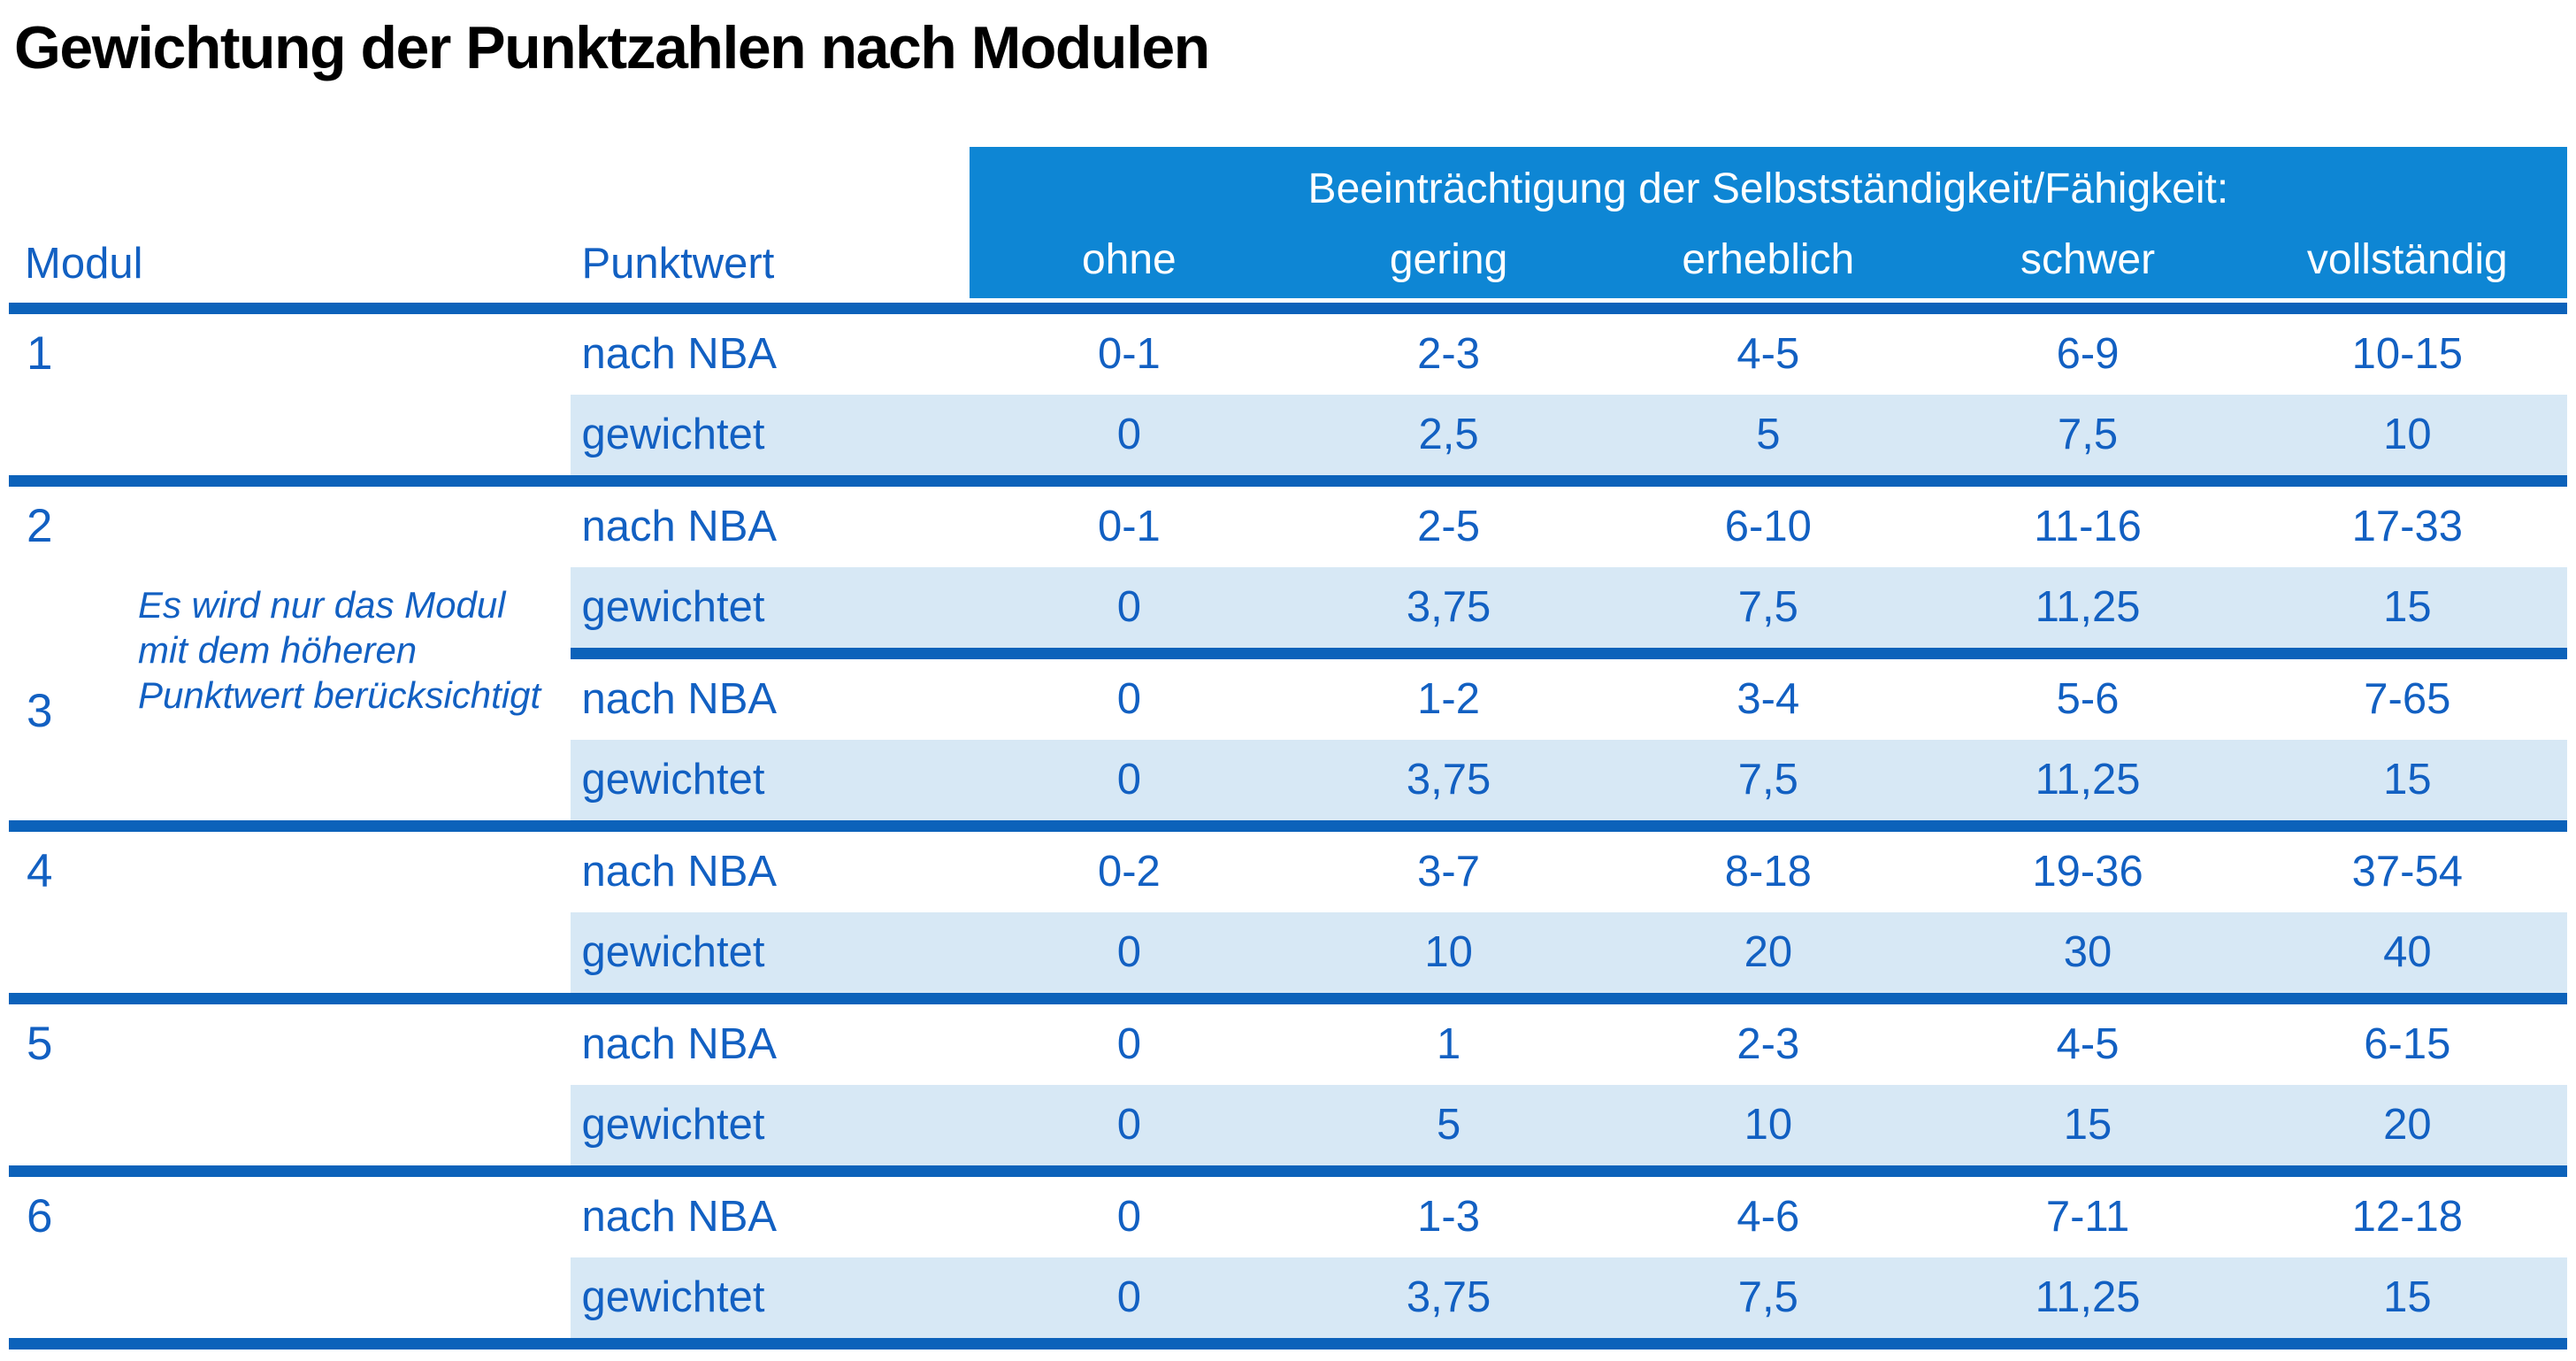 This screenshot has width=2576, height=1361. Describe the element at coordinates (290, 1084) in the screenshot. I see `module-number-cell: 5` at that location.